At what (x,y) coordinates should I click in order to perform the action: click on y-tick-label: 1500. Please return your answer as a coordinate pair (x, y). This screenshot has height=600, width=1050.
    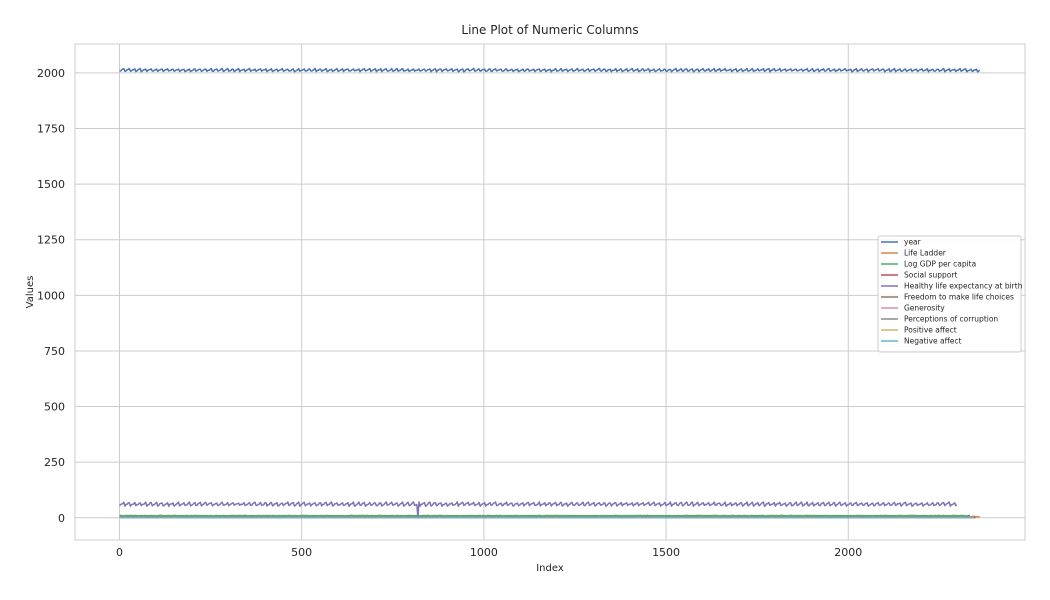
    Looking at the image, I should click on (51, 184).